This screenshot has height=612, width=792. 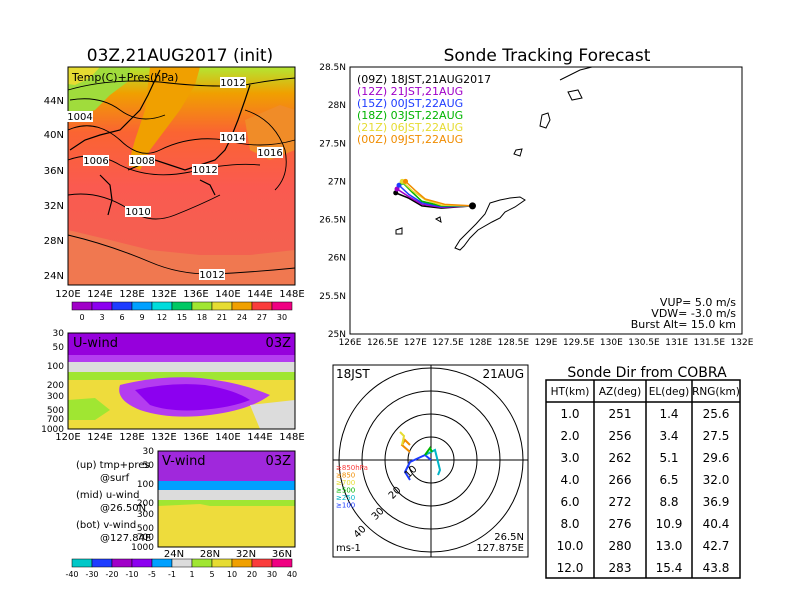 What do you see at coordinates (620, 414) in the screenshot?
I see `table-cell: 251` at bounding box center [620, 414].